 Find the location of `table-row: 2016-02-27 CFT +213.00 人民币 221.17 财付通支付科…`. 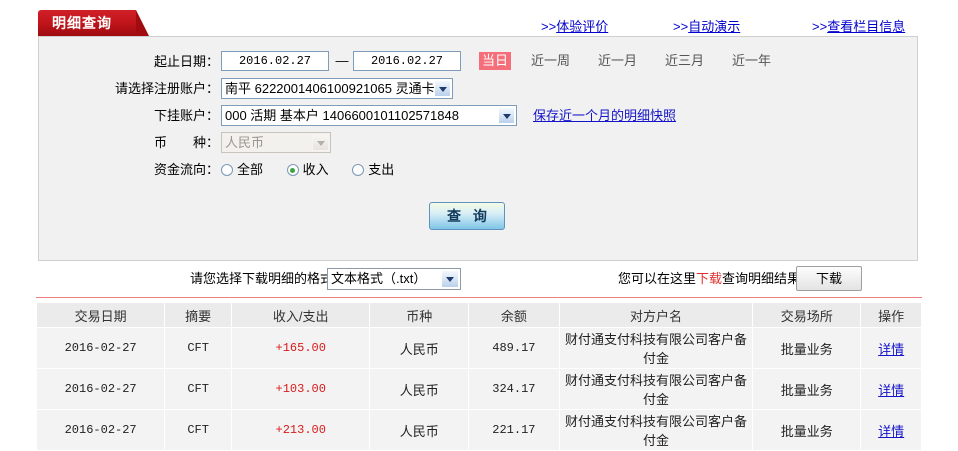

table-row: 2016-02-27 CFT +213.00 人民币 221.17 财付通支付科… is located at coordinates (478, 430).